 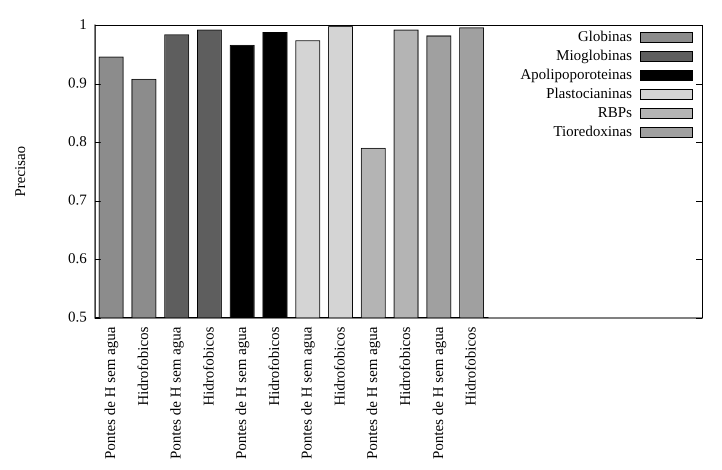 What do you see at coordinates (20, 171) in the screenshot?
I see `y-axis-title: Precisao` at bounding box center [20, 171].